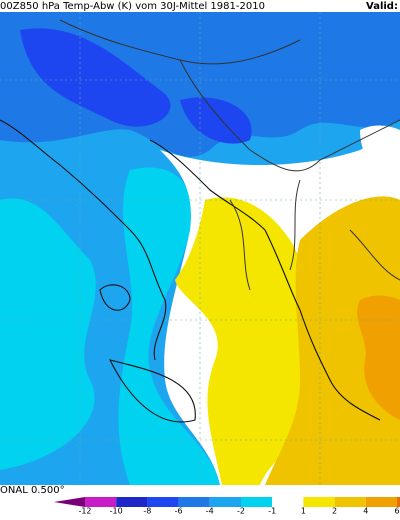  I want to click on legend-tick-label: 4, so click(365, 511).